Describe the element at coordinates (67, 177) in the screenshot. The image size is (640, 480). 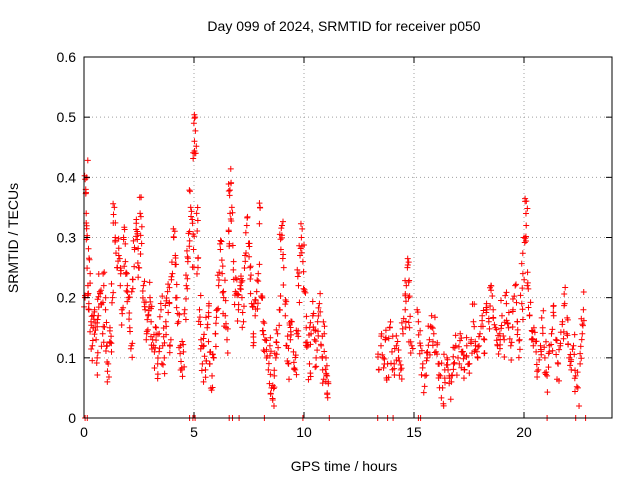
I see `y-tick-label: 0.4` at that location.